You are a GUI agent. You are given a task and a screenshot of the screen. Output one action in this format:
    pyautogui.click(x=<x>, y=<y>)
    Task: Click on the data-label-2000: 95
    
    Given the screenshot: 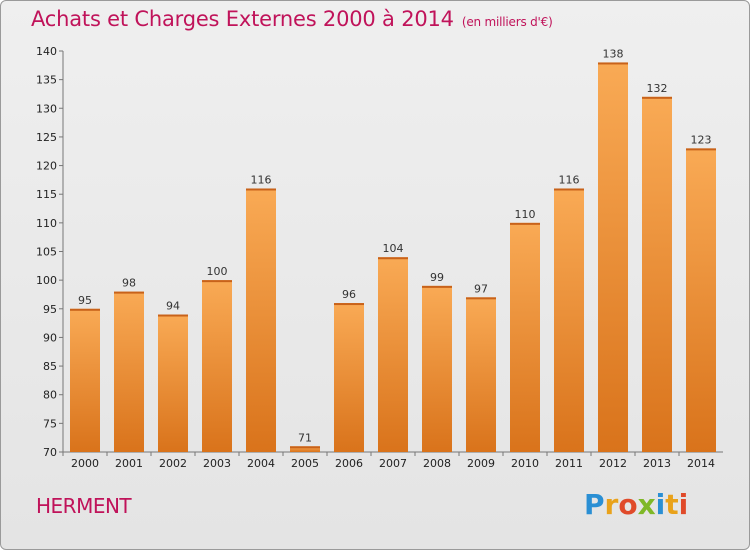 What is the action you would take?
    pyautogui.click(x=85, y=300)
    